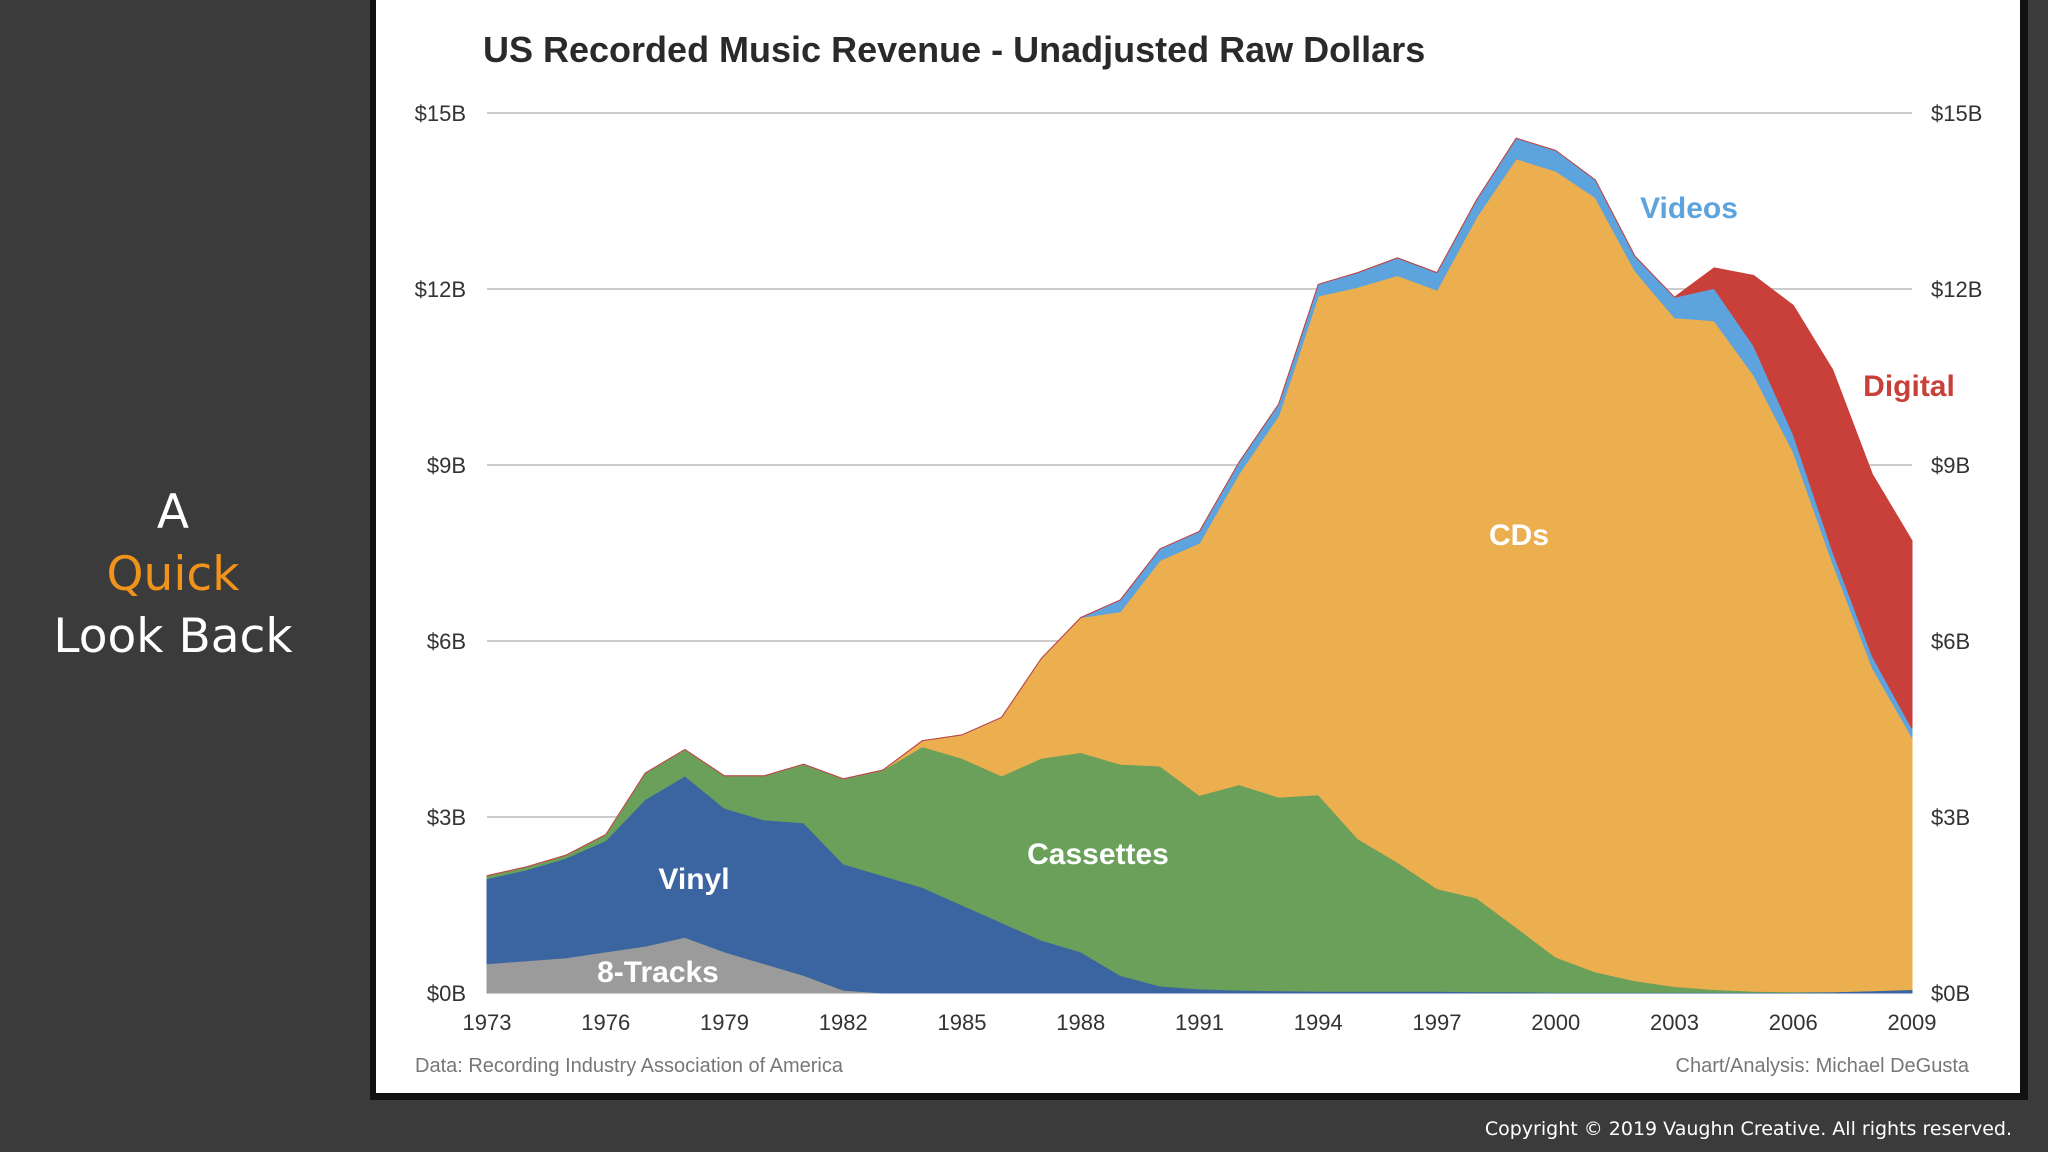 This screenshot has width=2048, height=1152. I want to click on y-axis-right-ticks: $0B $3B $6B $9B $12B $15B, so click(1956, 553).